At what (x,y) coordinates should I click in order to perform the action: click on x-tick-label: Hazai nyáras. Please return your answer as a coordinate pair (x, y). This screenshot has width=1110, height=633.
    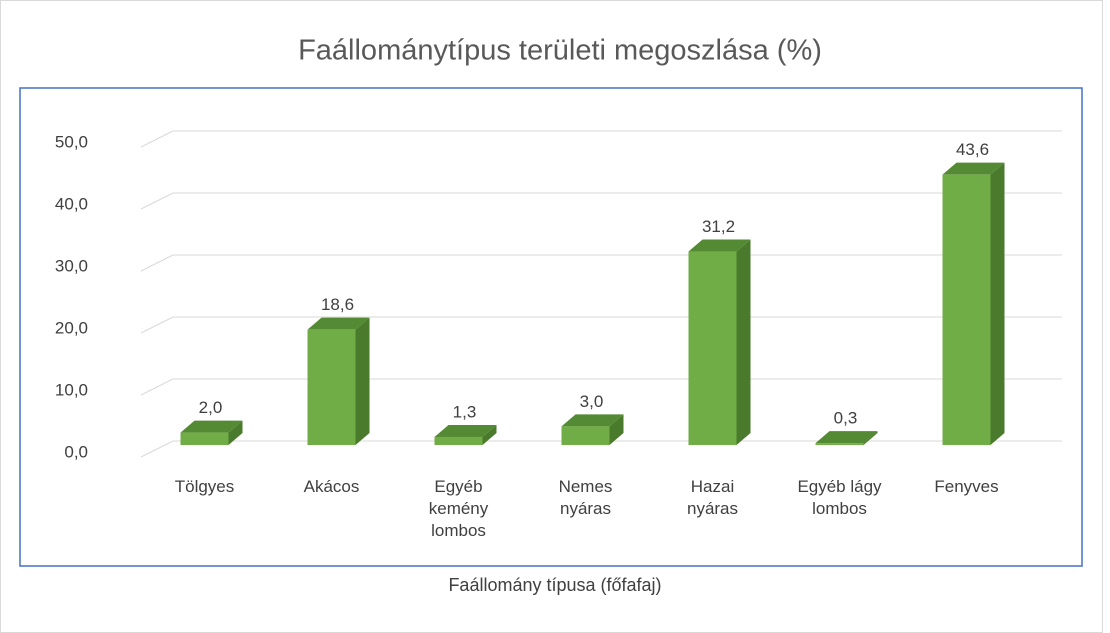
    Looking at the image, I should click on (712, 497).